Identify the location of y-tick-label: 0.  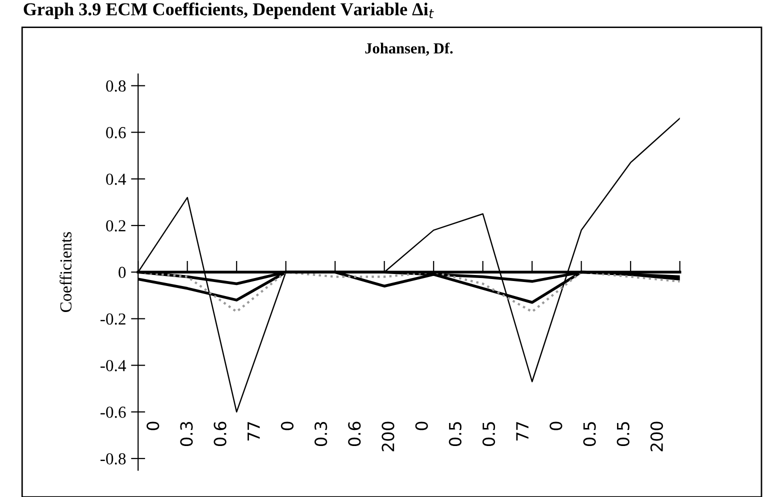
(122, 272).